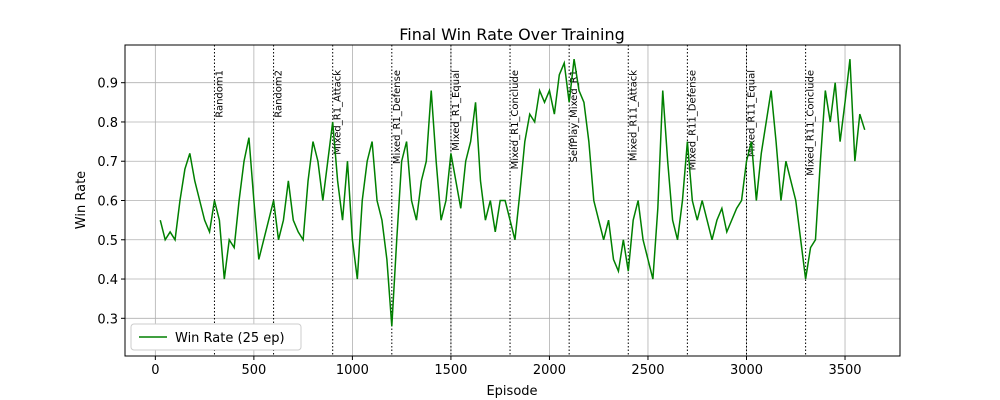 This screenshot has height=400, width=1000. I want to click on phase-label: Random1, so click(219, 94).